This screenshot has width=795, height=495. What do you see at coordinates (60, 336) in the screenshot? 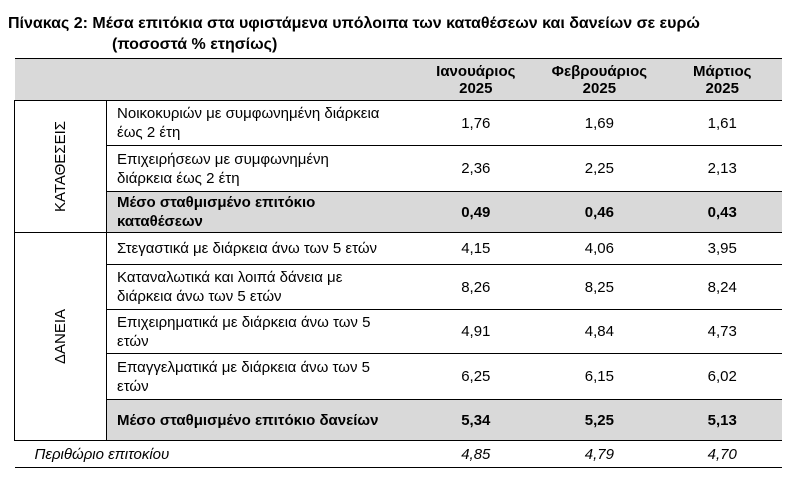
I see `group-label-loans: ΔΑΝΕΙΑ` at bounding box center [60, 336].